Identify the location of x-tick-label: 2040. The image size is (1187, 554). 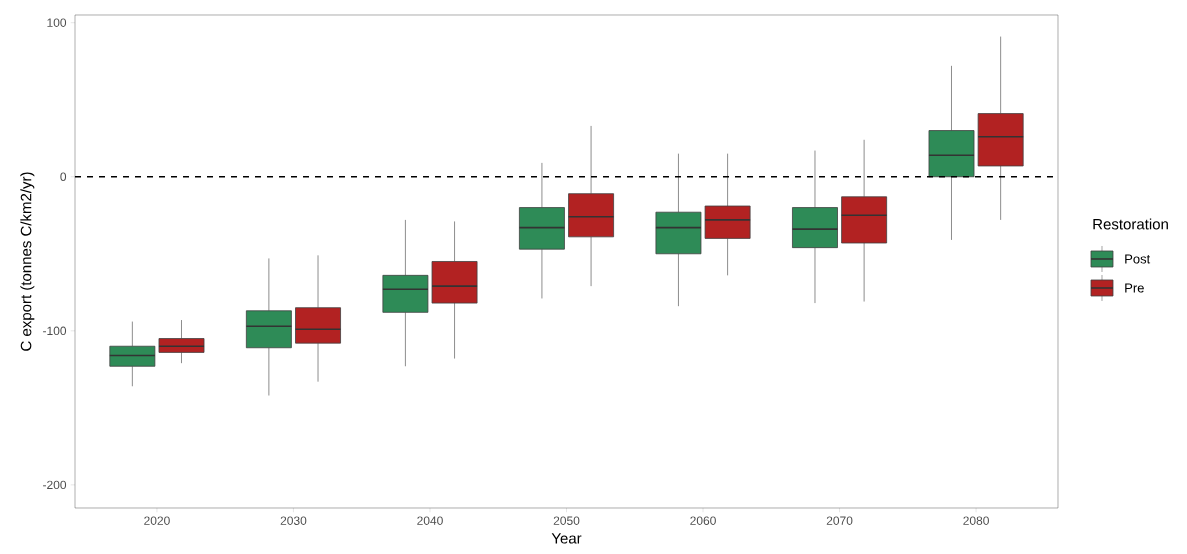
(430, 520).